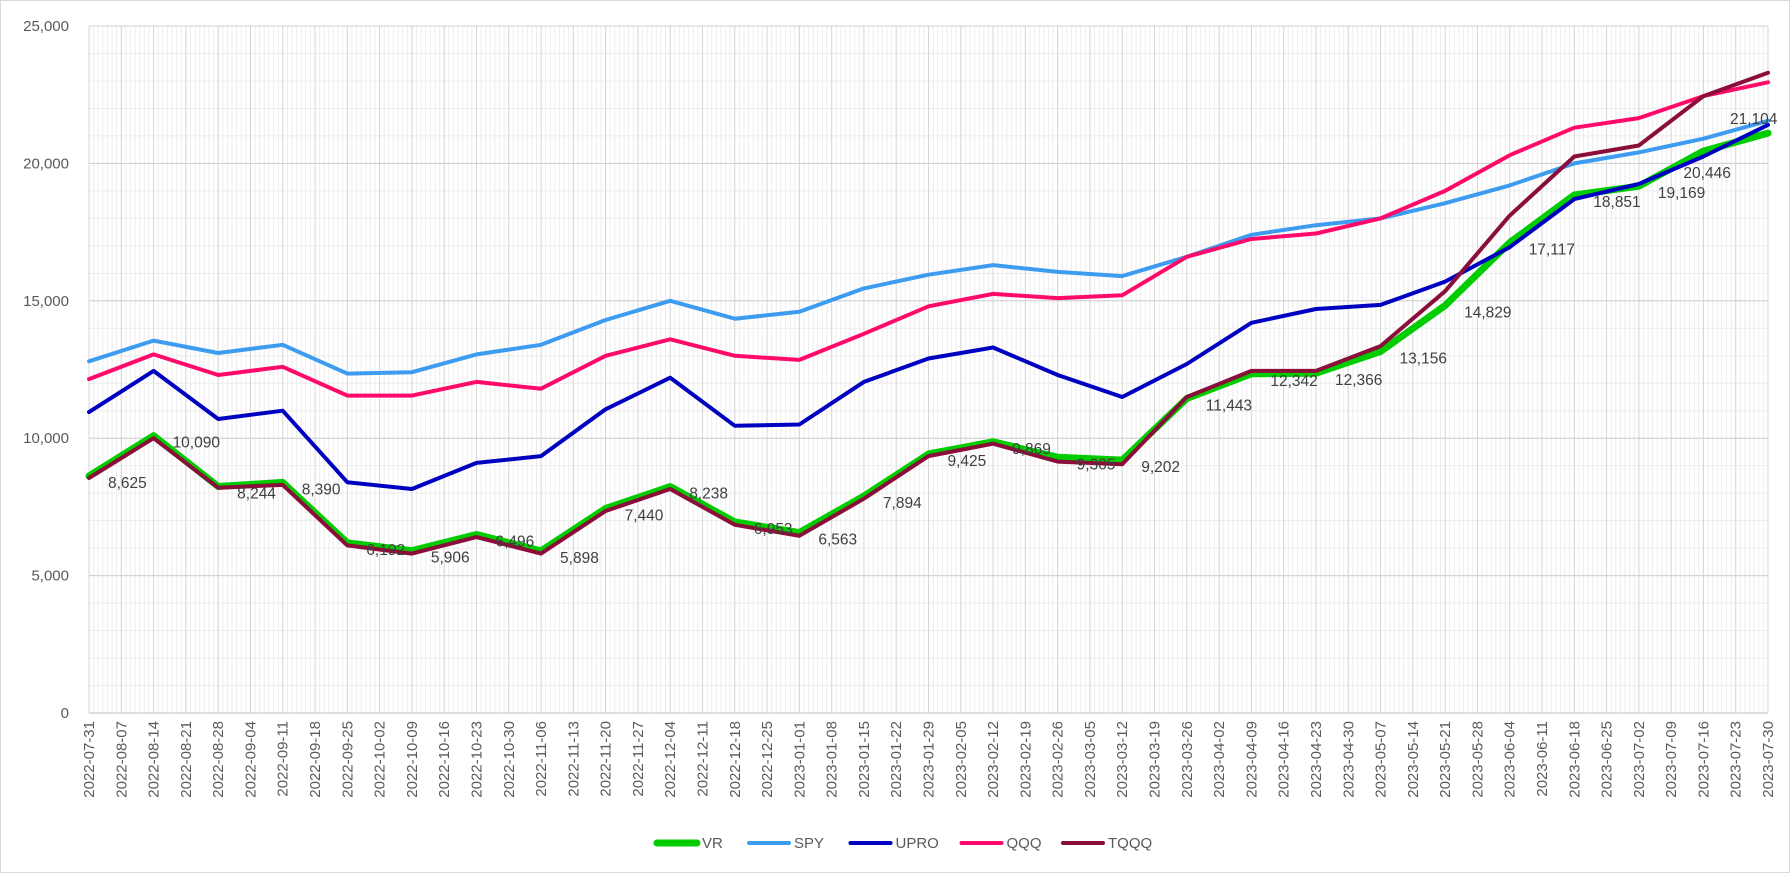 The height and width of the screenshot is (873, 1790). What do you see at coordinates (1348, 759) in the screenshot?
I see `x-tick-label: 2023-04-30` at bounding box center [1348, 759].